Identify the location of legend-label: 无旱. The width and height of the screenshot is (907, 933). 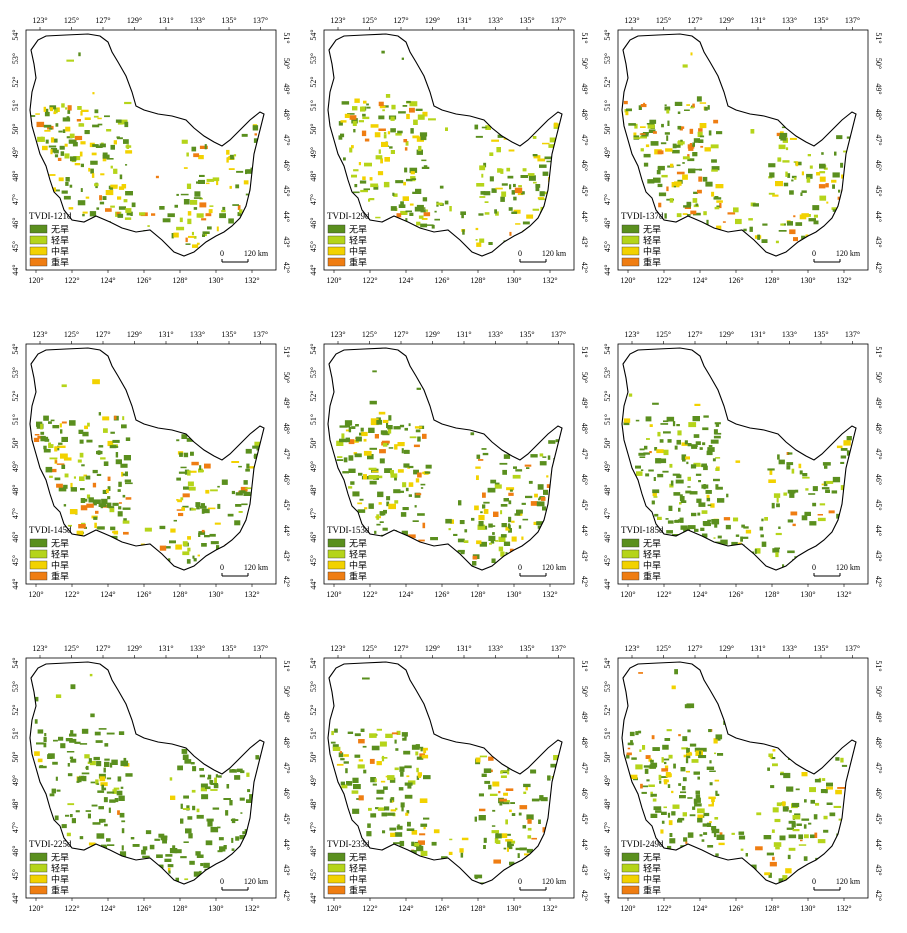
(60, 544).